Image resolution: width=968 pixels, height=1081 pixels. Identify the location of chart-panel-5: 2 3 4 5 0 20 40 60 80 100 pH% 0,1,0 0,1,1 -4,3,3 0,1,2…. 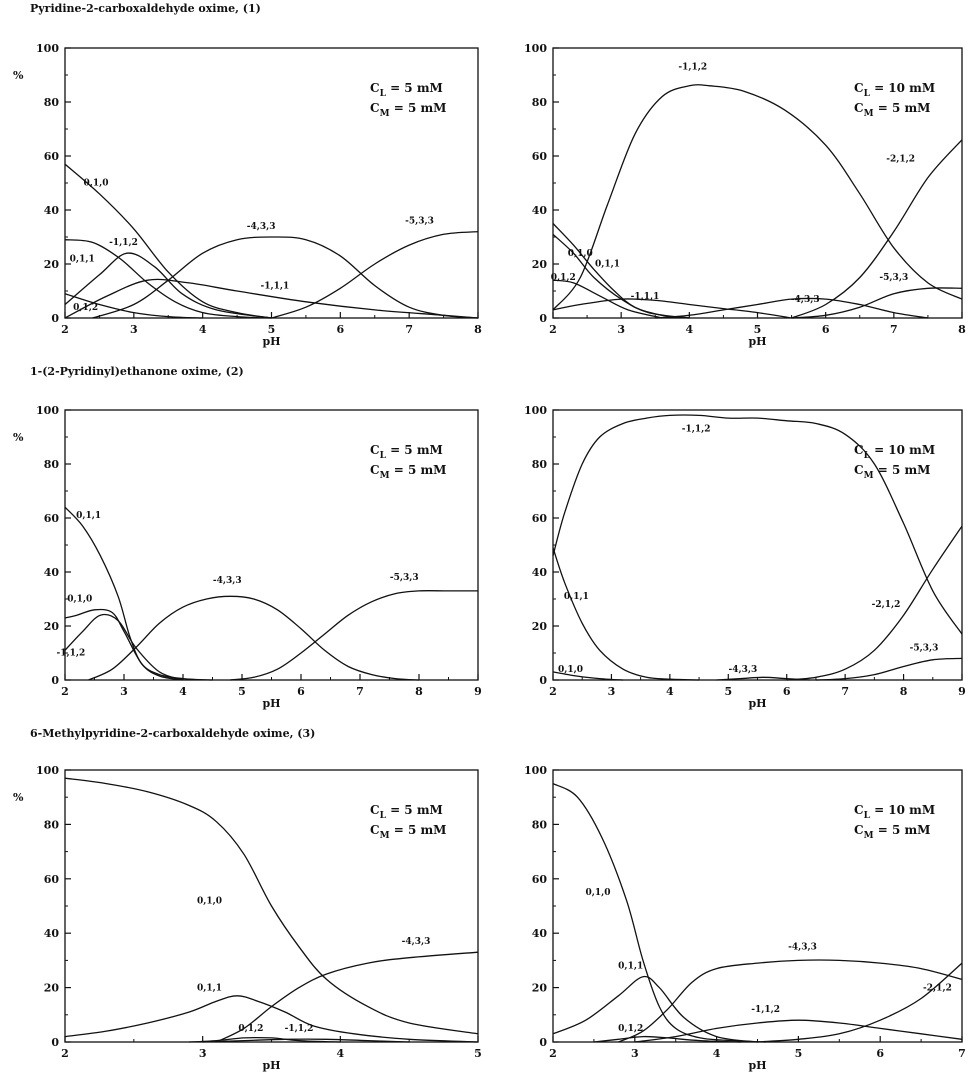
(247, 918).